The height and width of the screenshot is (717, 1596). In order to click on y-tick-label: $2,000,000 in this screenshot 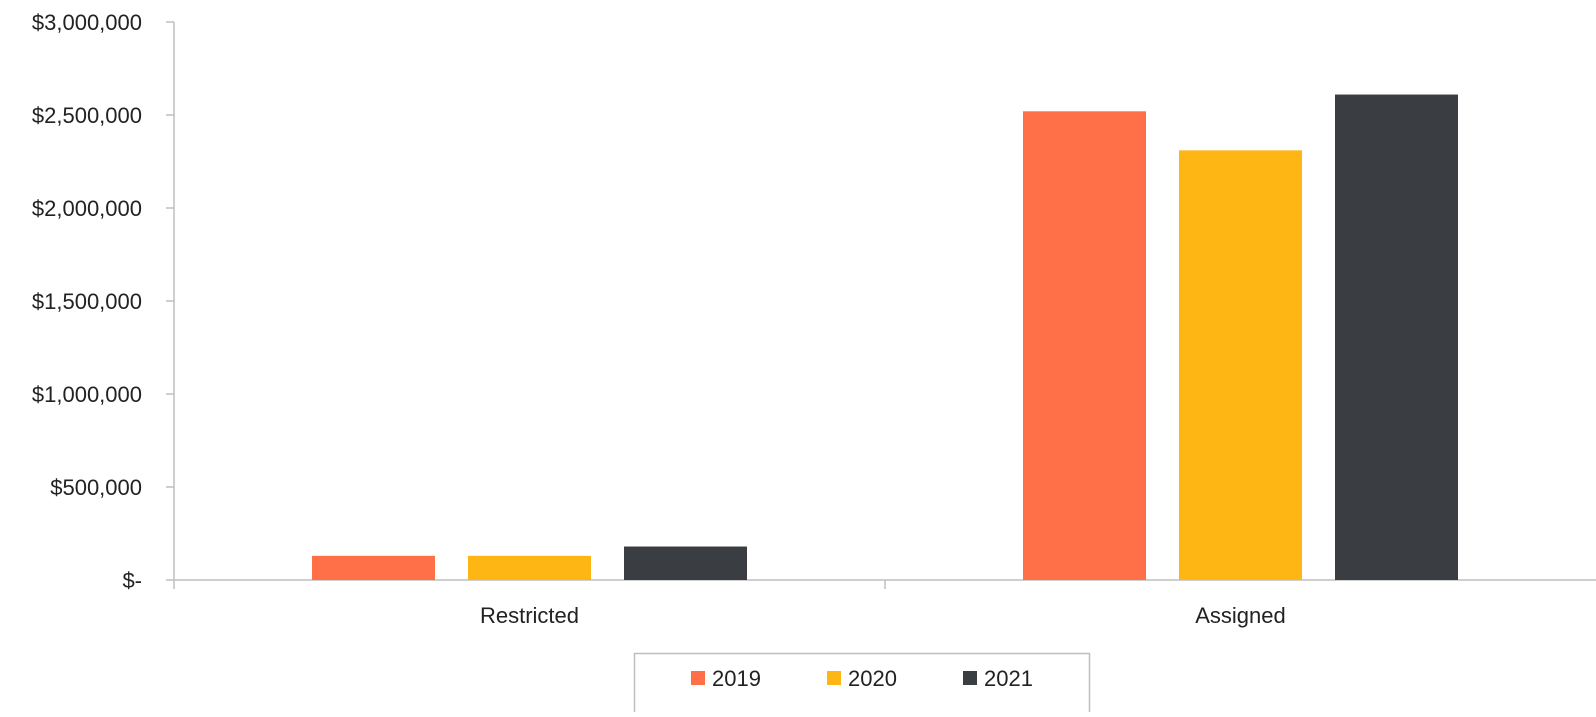, I will do `click(87, 208)`.